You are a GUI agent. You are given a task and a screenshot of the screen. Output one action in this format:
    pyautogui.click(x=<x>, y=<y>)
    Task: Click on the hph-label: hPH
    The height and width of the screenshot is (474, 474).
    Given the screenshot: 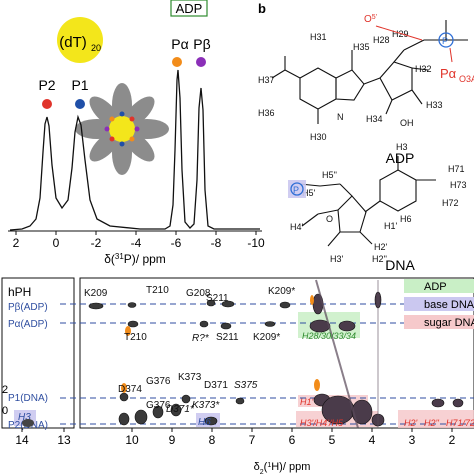 What is the action you would take?
    pyautogui.click(x=19, y=292)
    